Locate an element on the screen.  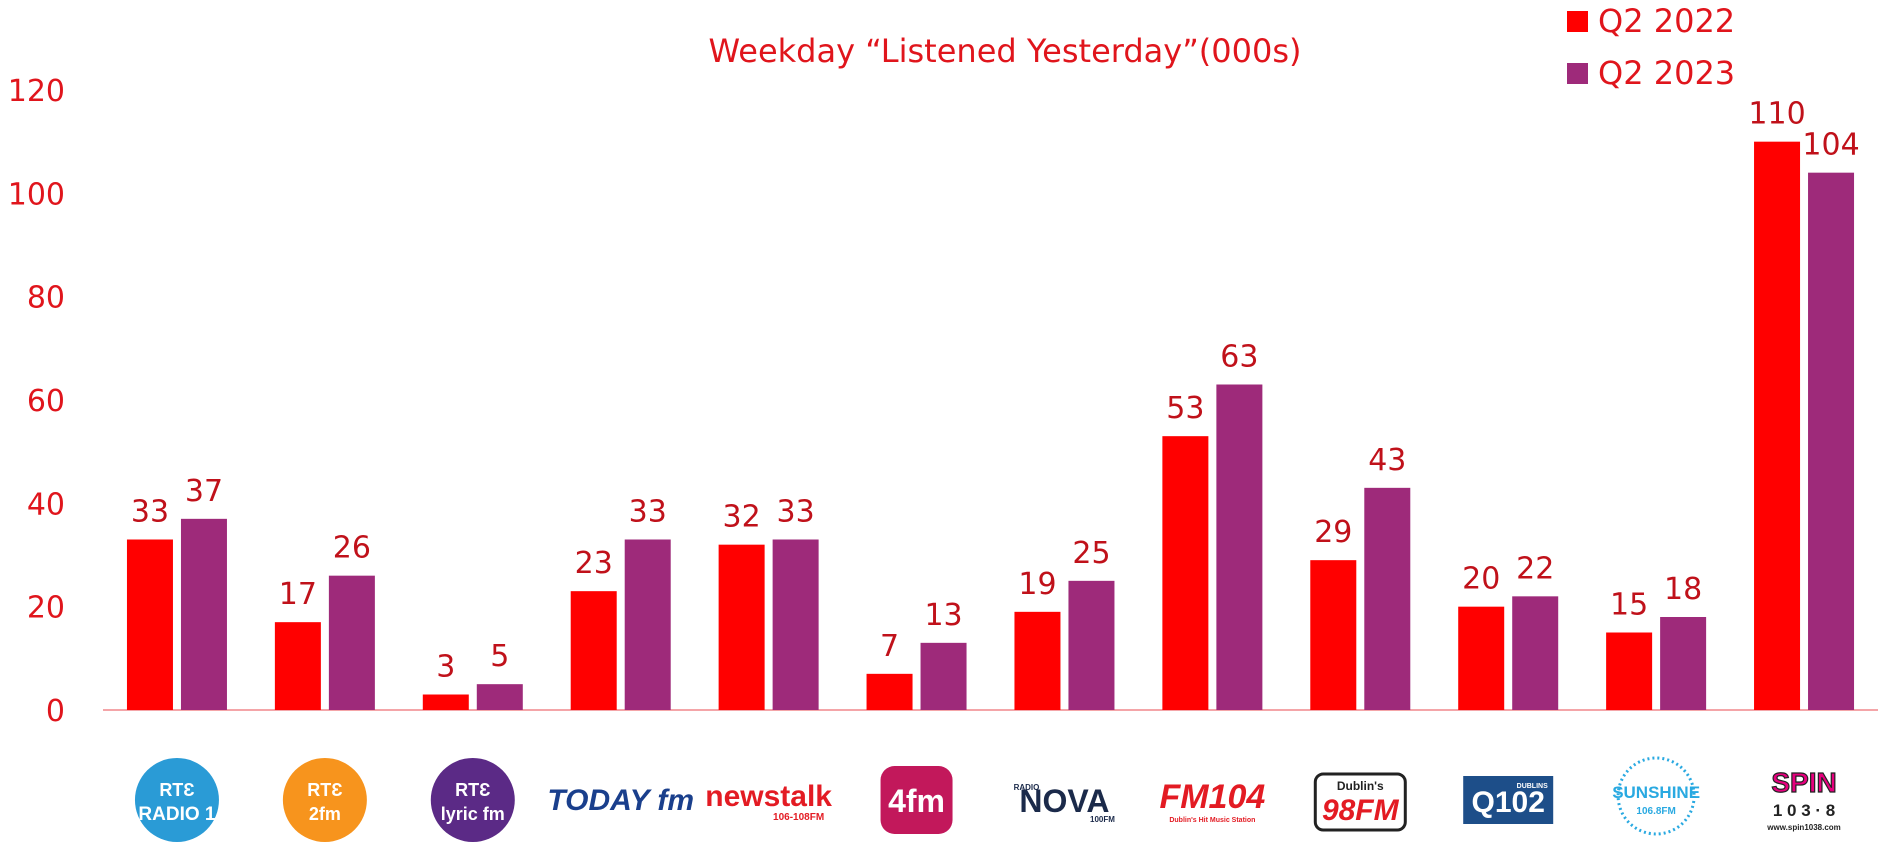
legend-label-q2-2022: Q2 2022 is located at coordinates (1666, 21).